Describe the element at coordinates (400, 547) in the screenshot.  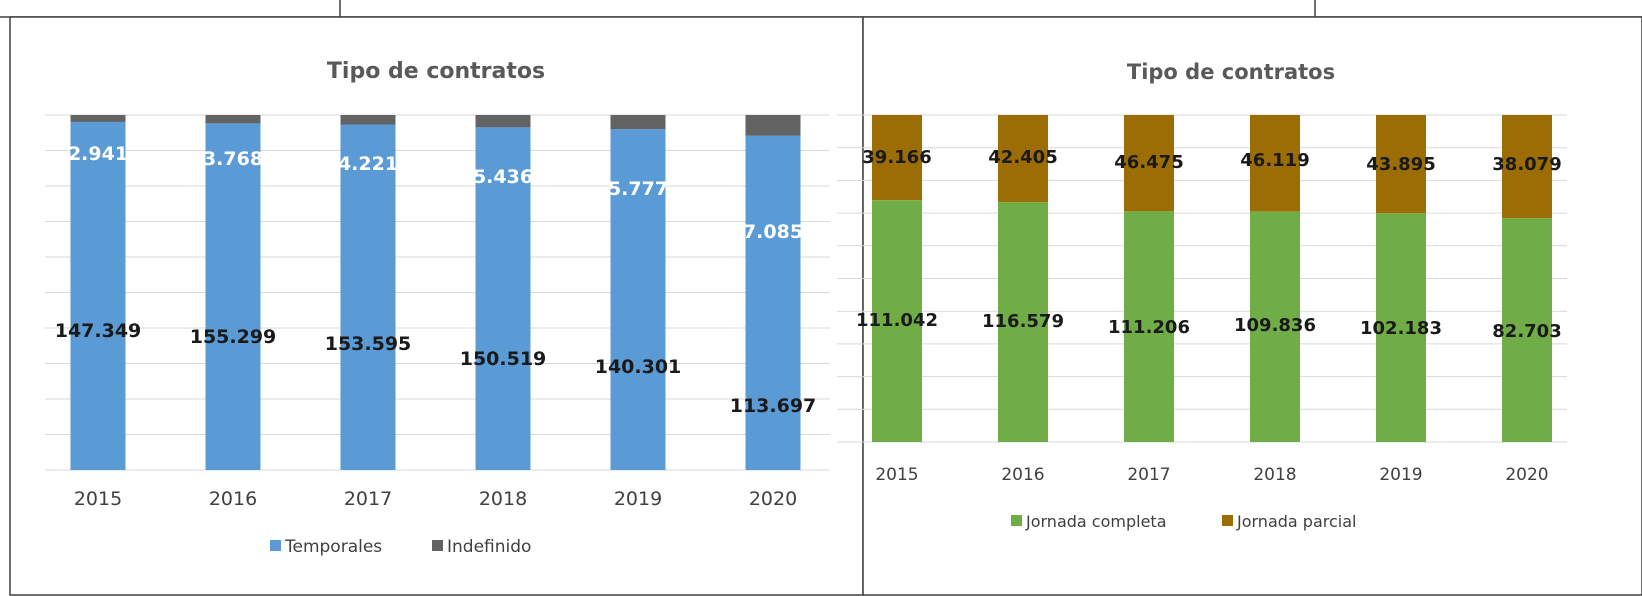
I see `legend: Temporales Indefinido` at that location.